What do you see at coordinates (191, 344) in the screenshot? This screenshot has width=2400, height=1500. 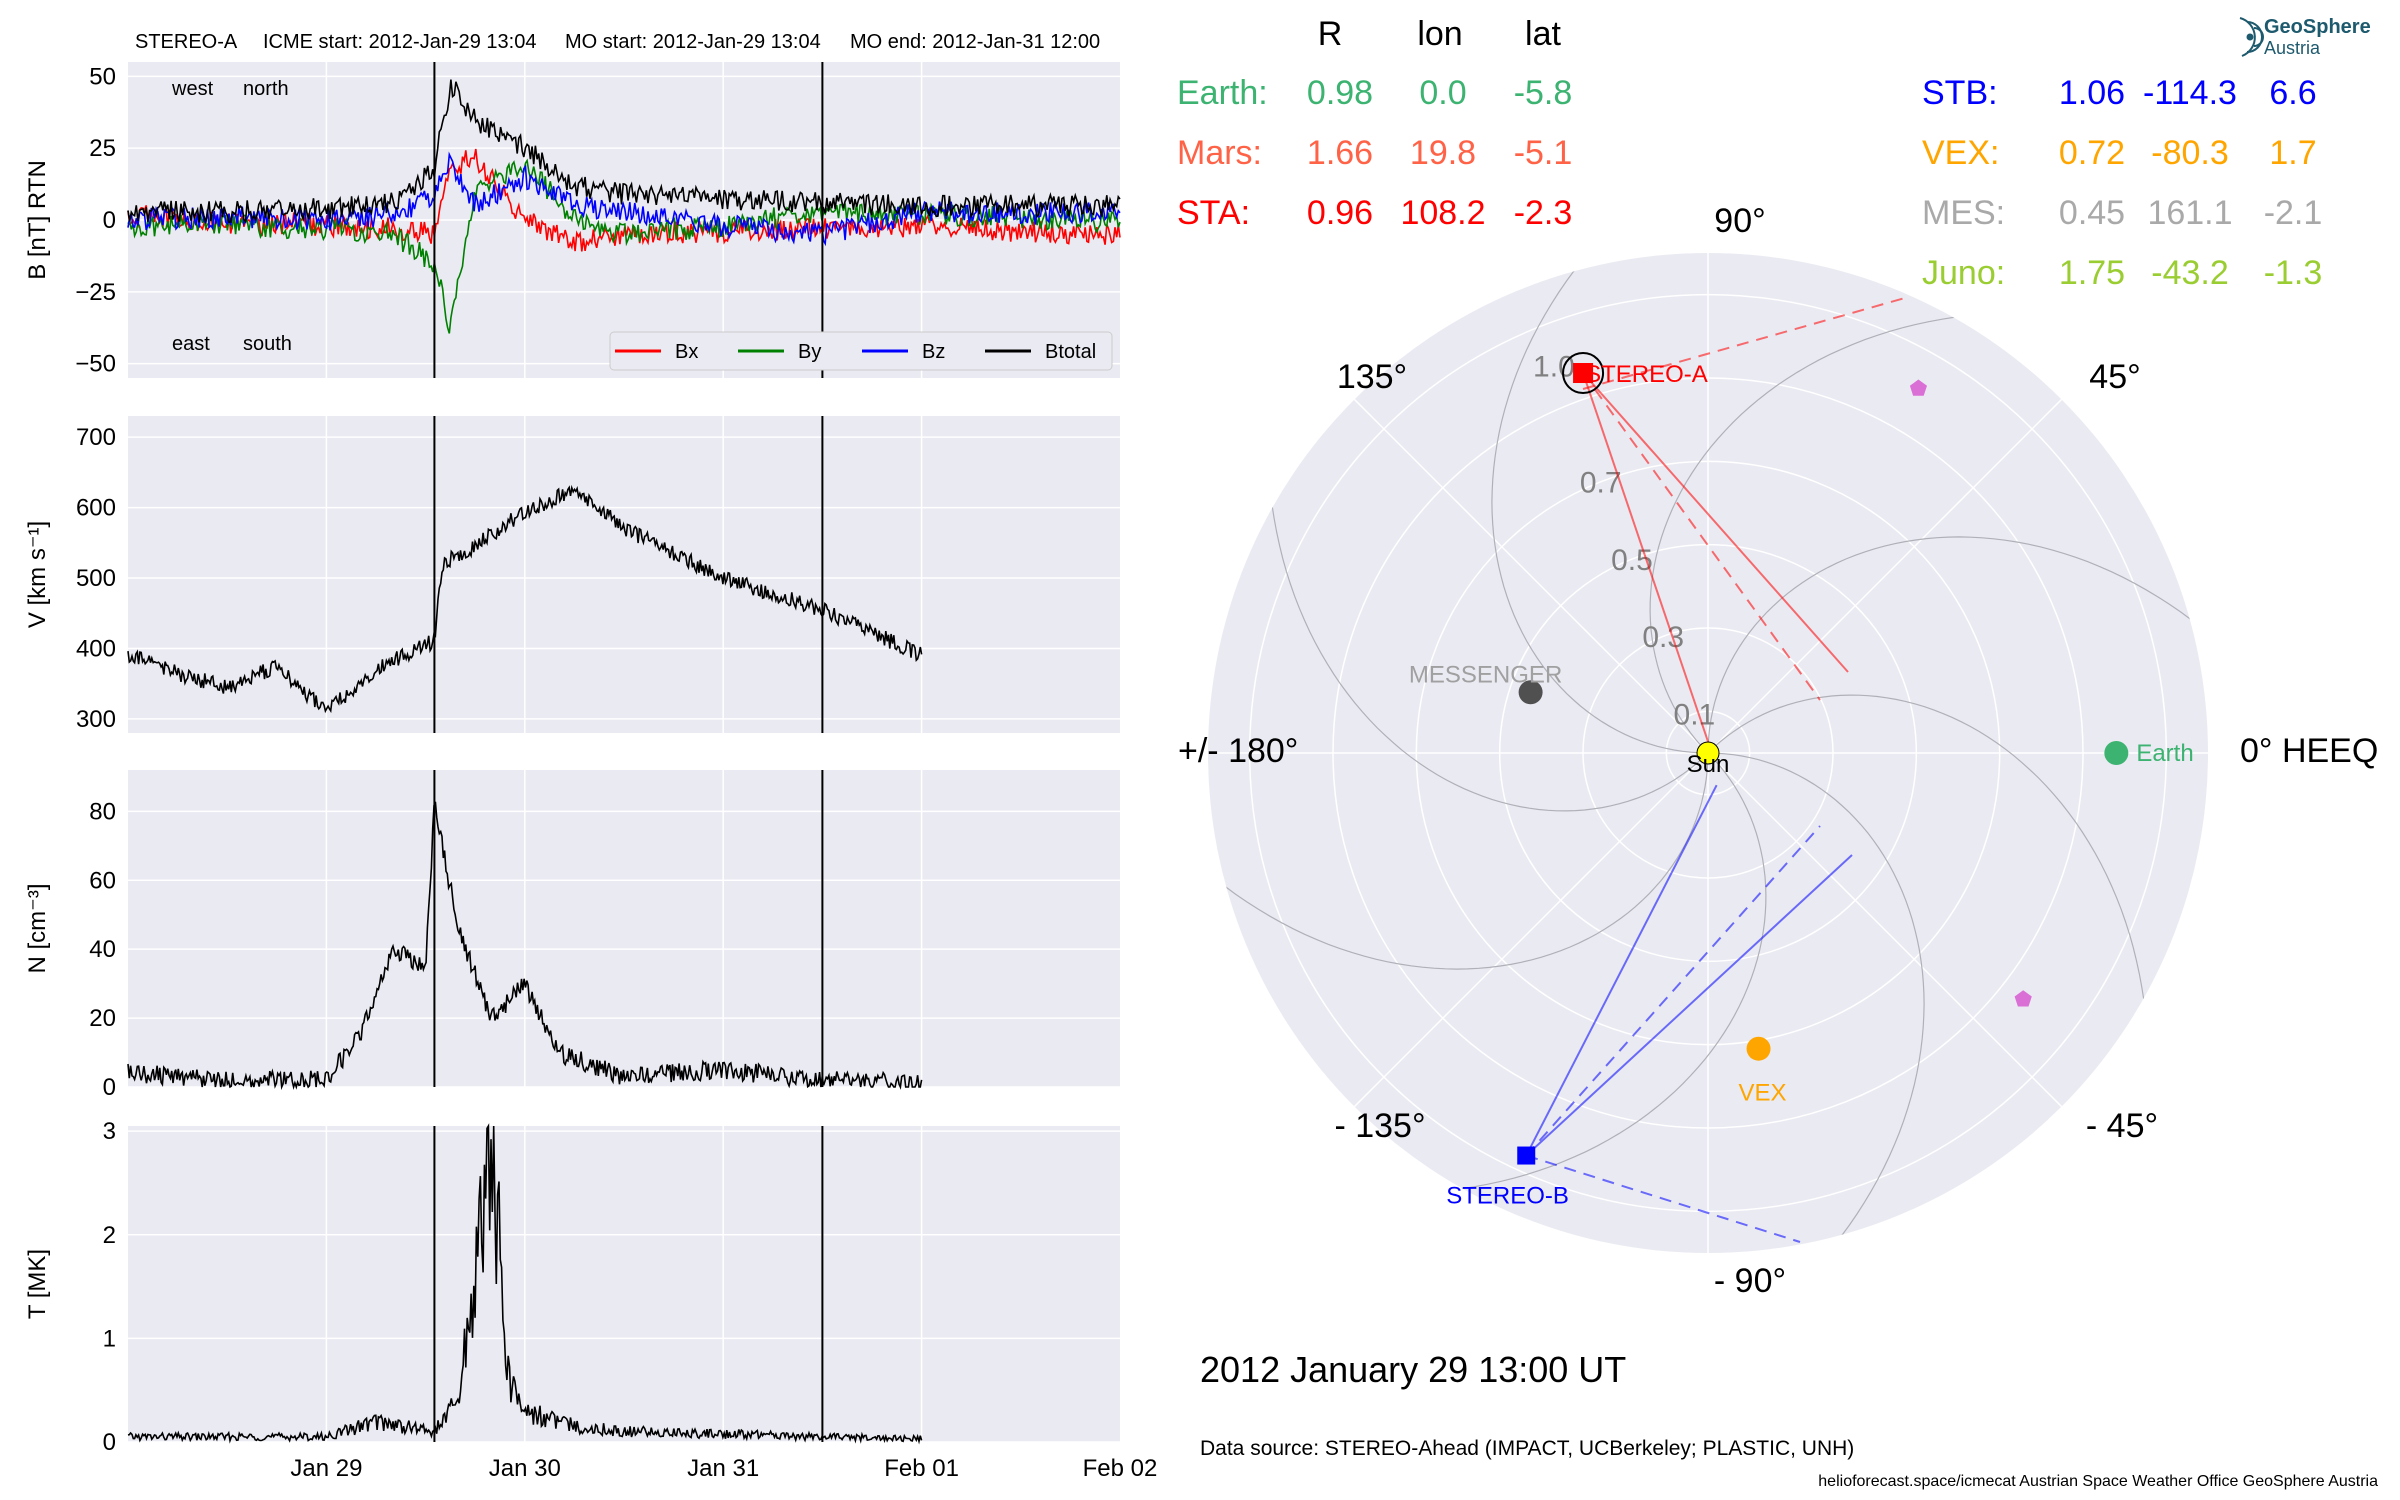 I see `label-east: east` at bounding box center [191, 344].